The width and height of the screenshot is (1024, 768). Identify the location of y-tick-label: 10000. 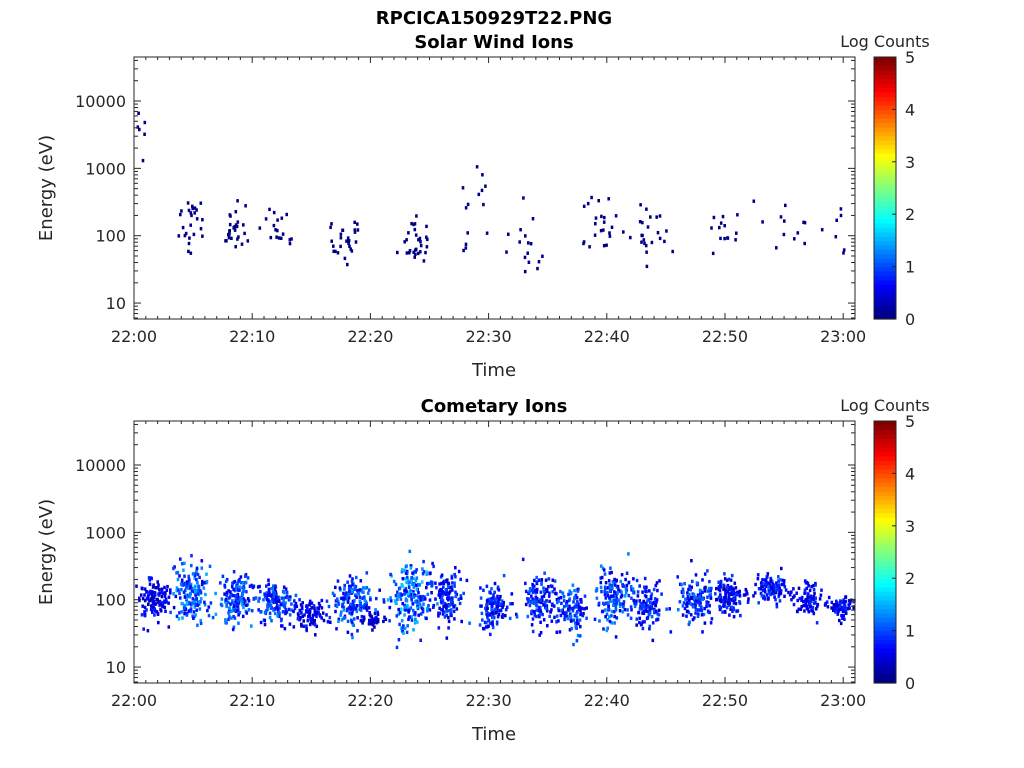
(100, 101).